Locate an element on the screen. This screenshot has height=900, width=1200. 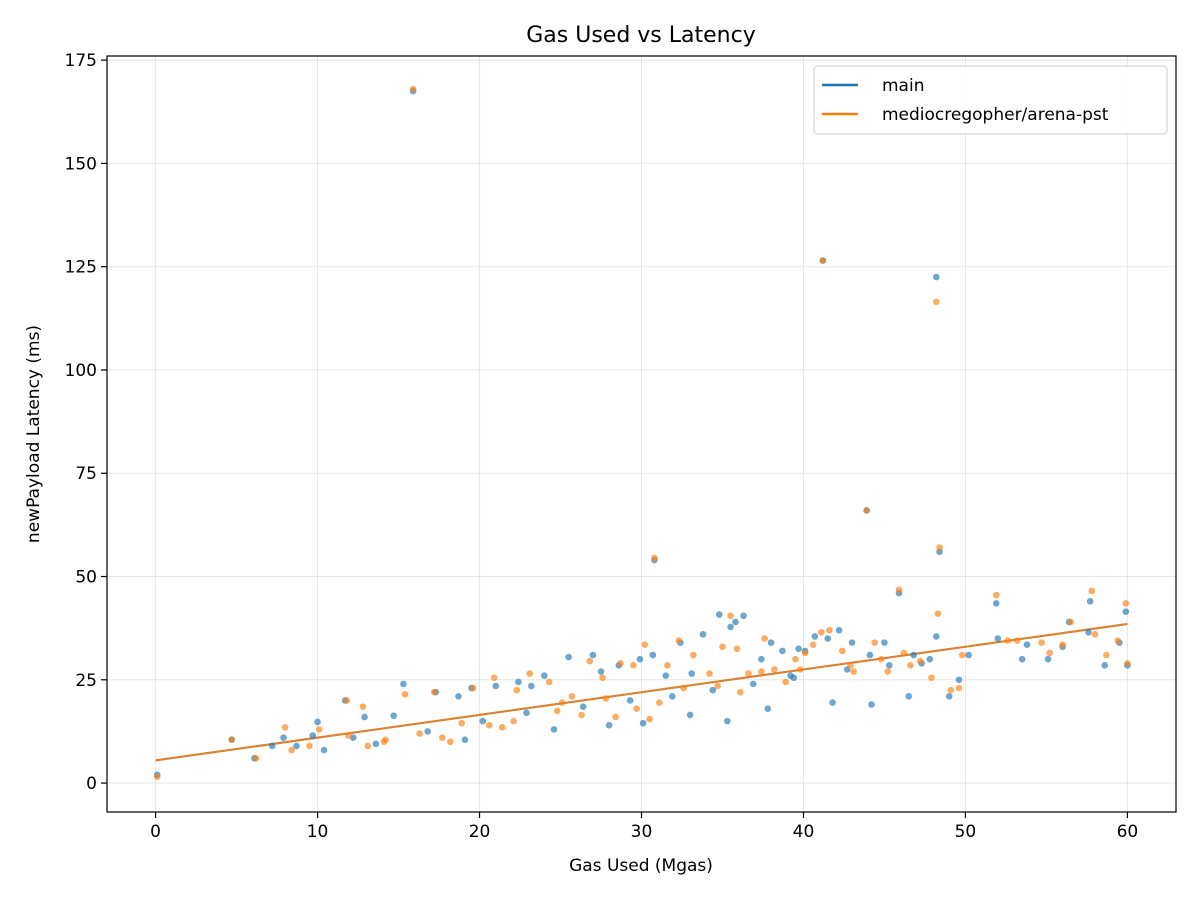
y-axis: 0 25 50 75 100 125 150 175 is located at coordinates (86, 422).